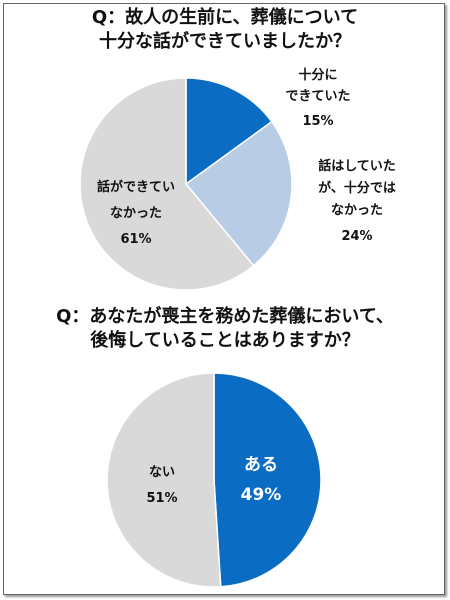 This screenshot has width=450, height=600. I want to click on chart1-slice-0-label: 十分に できていた 15%, so click(317, 98).